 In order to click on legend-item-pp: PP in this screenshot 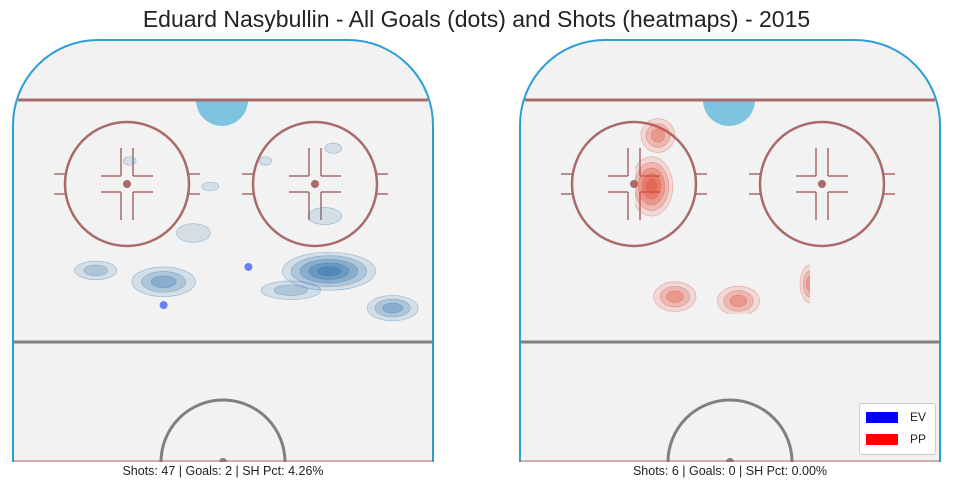, I will do `click(896, 439)`.